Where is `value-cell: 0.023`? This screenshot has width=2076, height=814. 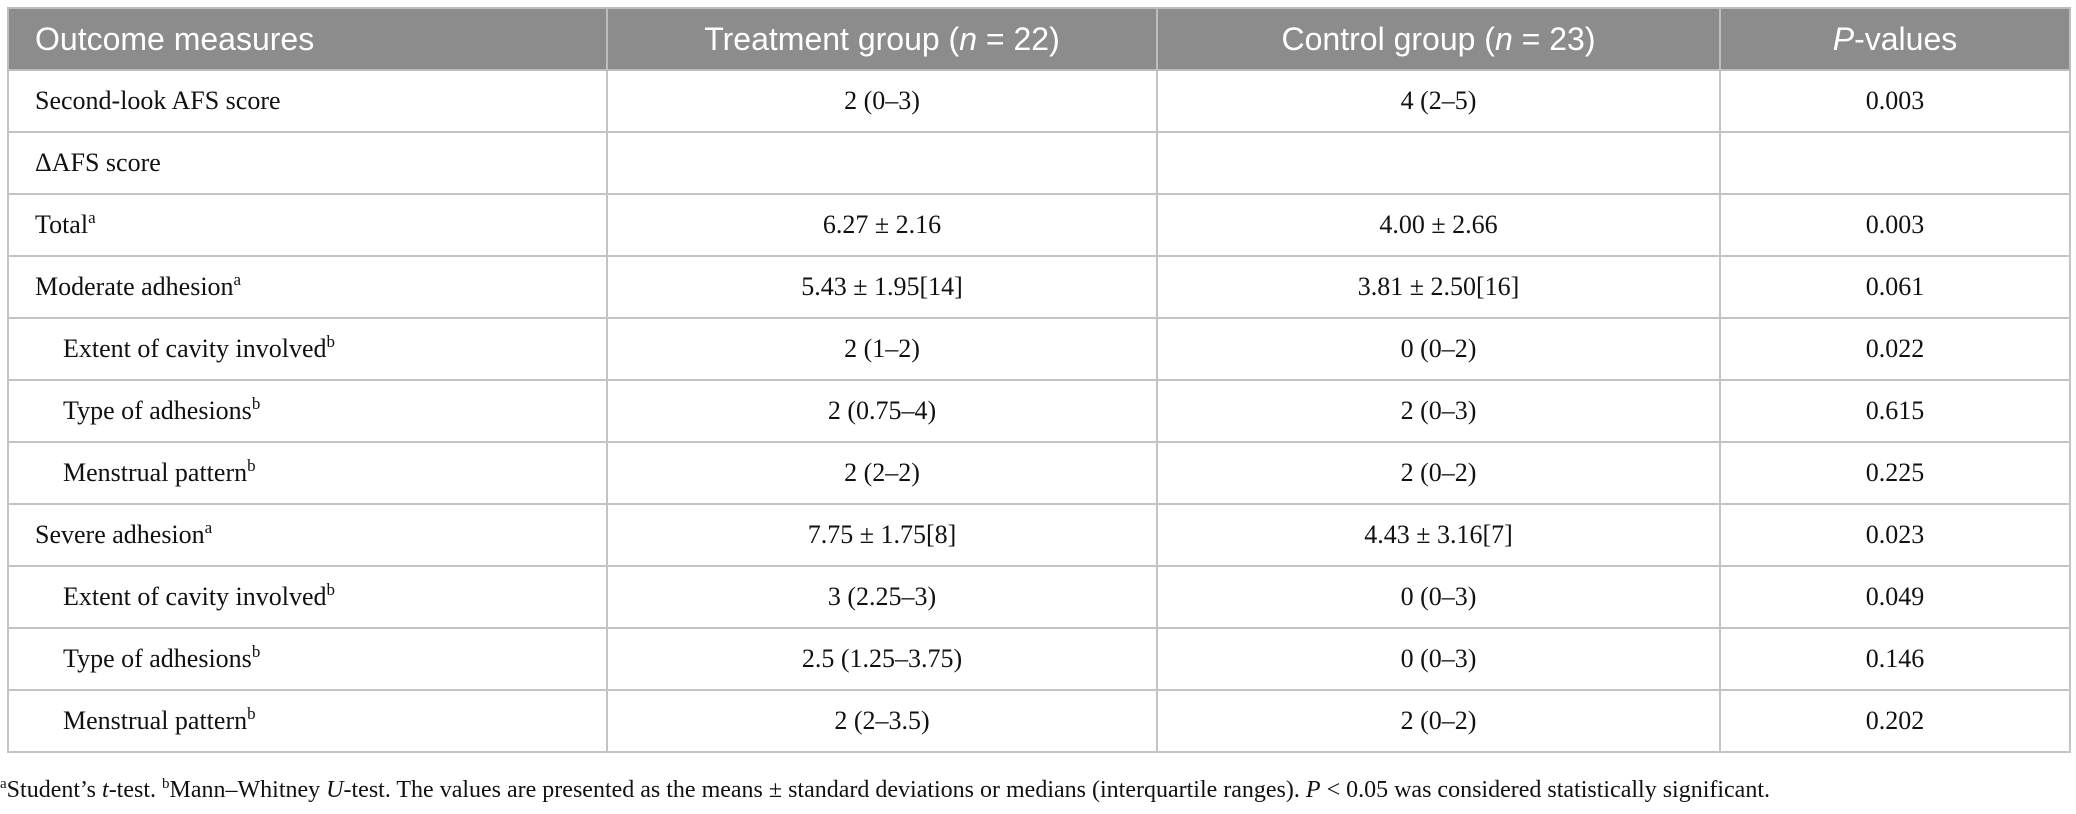
value-cell: 0.023 is located at coordinates (1895, 535).